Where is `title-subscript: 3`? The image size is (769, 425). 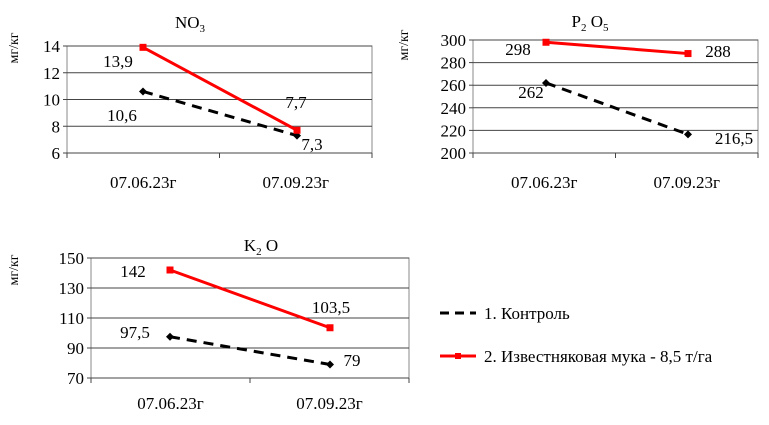
title-subscript: 3 is located at coordinates (203, 29).